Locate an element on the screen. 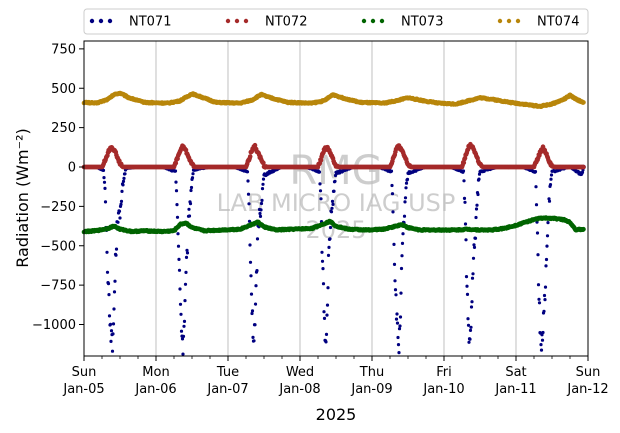 This screenshot has height=433, width=620. x-tick-label: Jan-10 is located at coordinates (443, 389).